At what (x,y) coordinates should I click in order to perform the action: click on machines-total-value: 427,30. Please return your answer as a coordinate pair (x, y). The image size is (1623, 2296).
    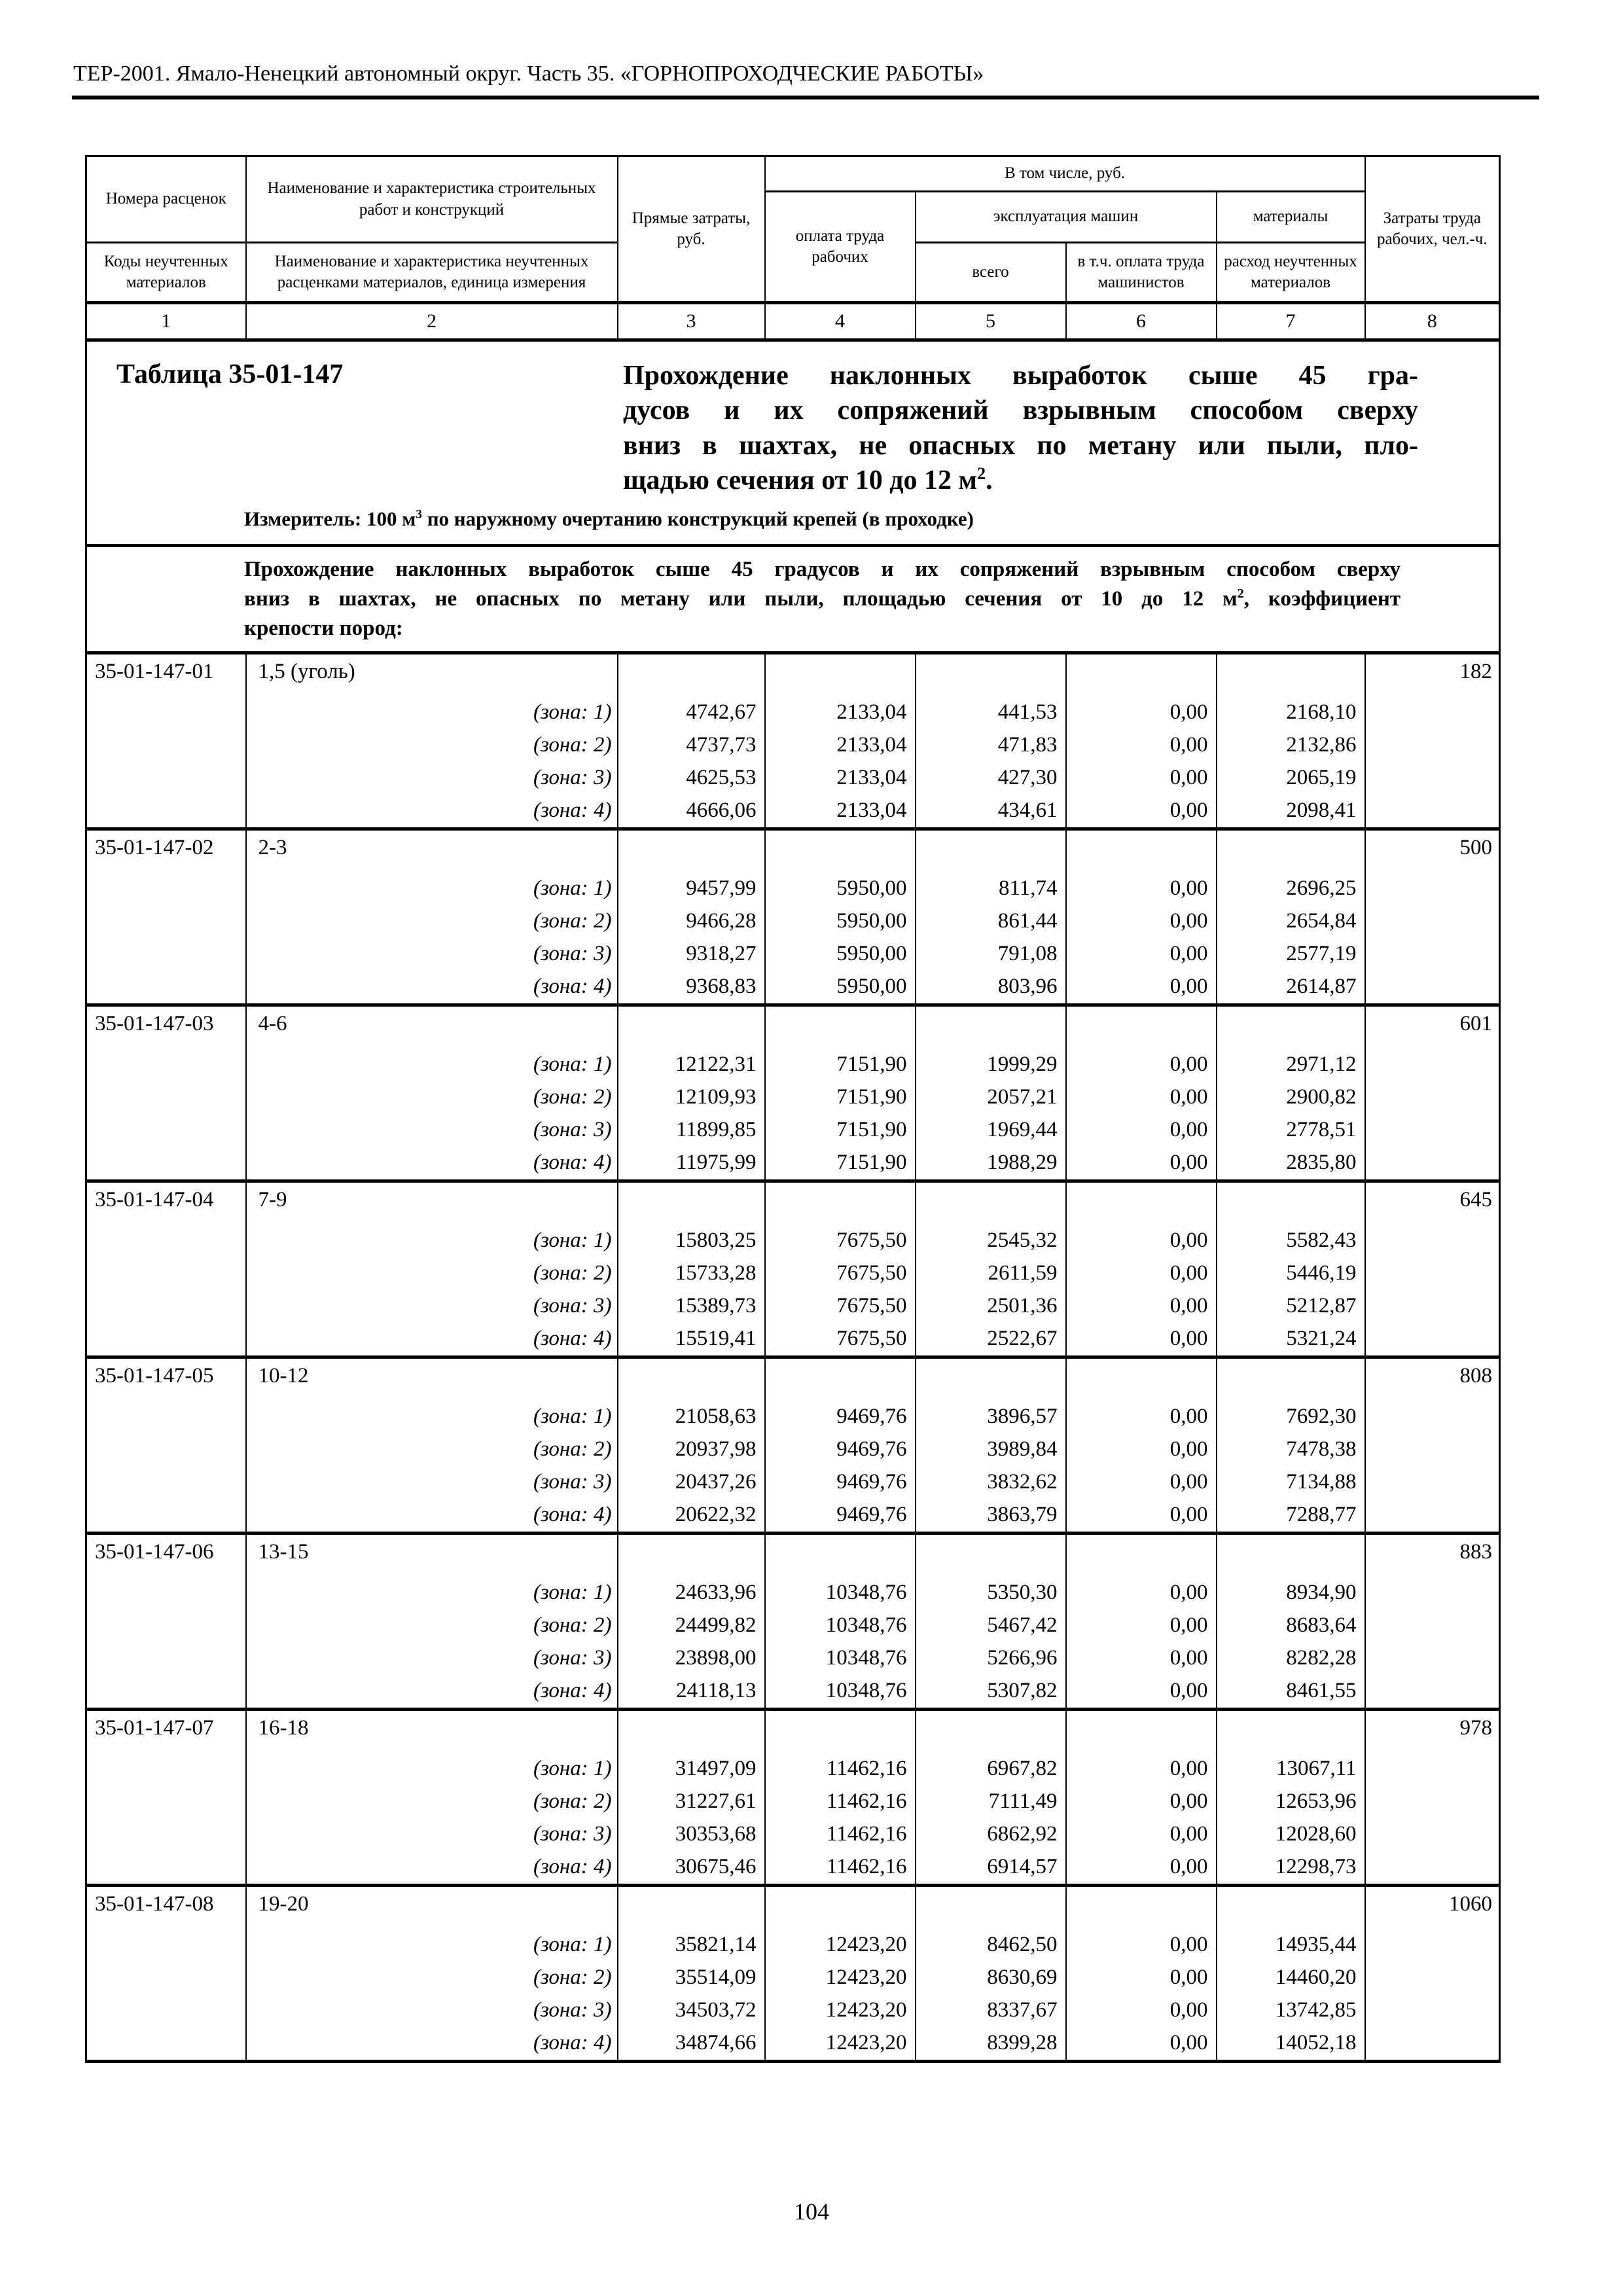
    Looking at the image, I should click on (991, 778).